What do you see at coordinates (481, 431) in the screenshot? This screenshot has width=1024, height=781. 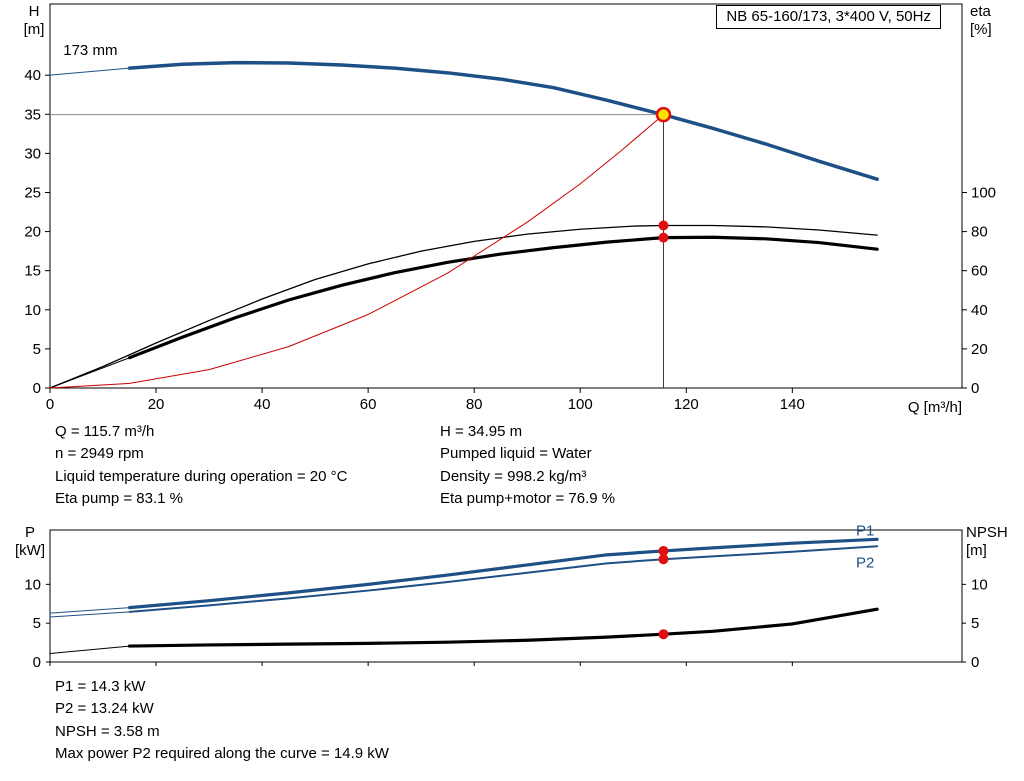 I see `result-head: H = 34.95 m` at bounding box center [481, 431].